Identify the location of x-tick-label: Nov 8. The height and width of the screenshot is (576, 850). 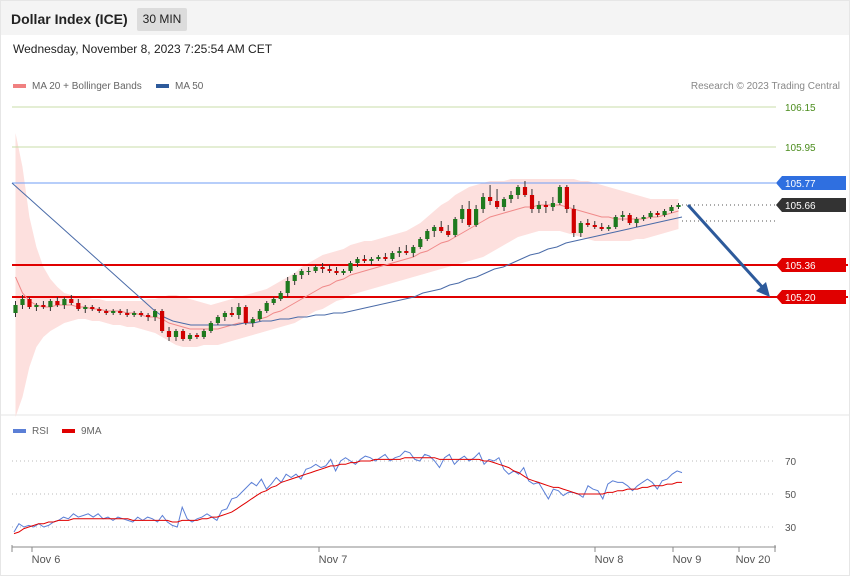
(609, 560).